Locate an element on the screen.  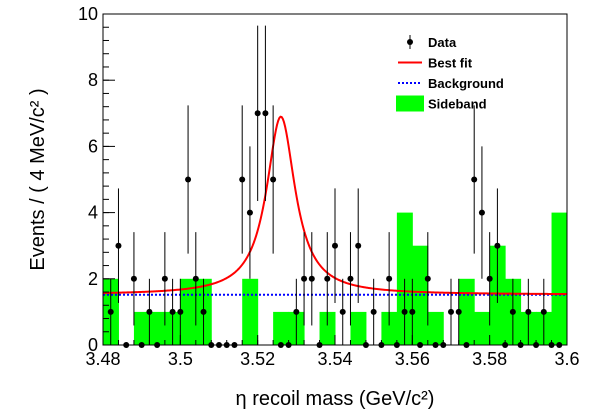
y-tick-label: 6 is located at coordinates (93, 146).